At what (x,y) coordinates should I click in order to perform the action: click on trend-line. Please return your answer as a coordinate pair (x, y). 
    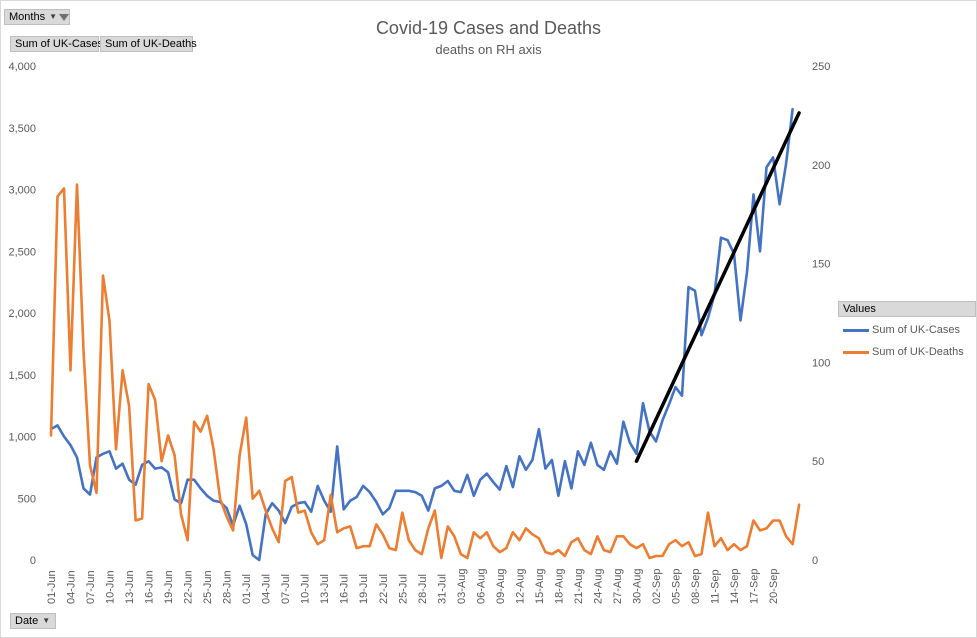
    Looking at the image, I should click on (717, 287).